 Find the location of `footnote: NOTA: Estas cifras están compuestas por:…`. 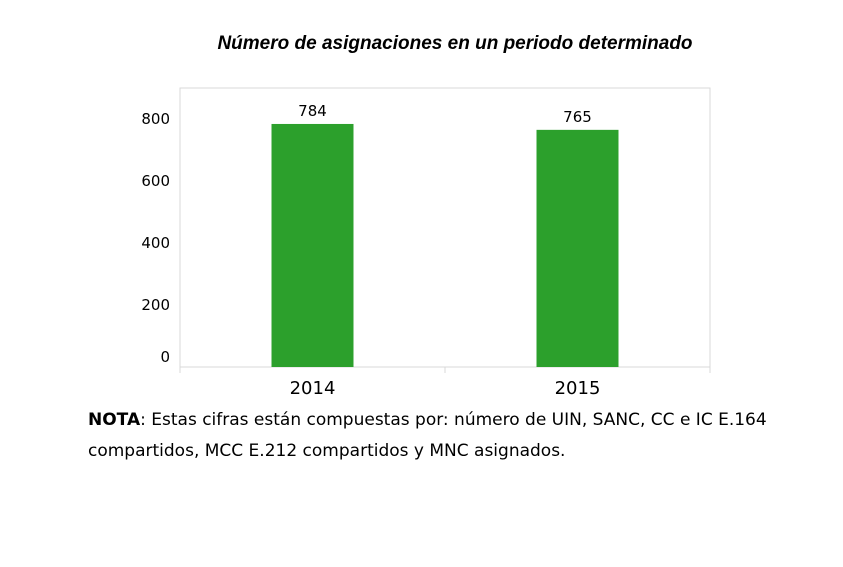

footnote: NOTA: Estas cifras están compuestas por:… is located at coordinates (438, 436).